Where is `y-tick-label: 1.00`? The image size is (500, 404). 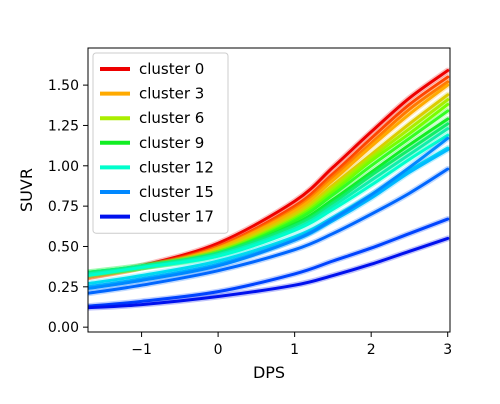
y-tick-label: 1.00 is located at coordinates (63, 167).